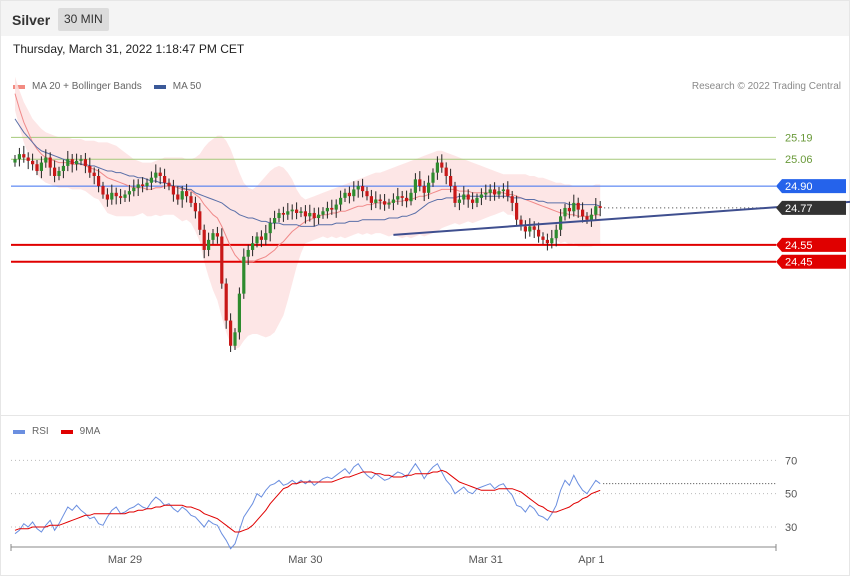 This screenshot has height=576, width=850. Describe the element at coordinates (425, 415) in the screenshot. I see `panel-divider` at that location.